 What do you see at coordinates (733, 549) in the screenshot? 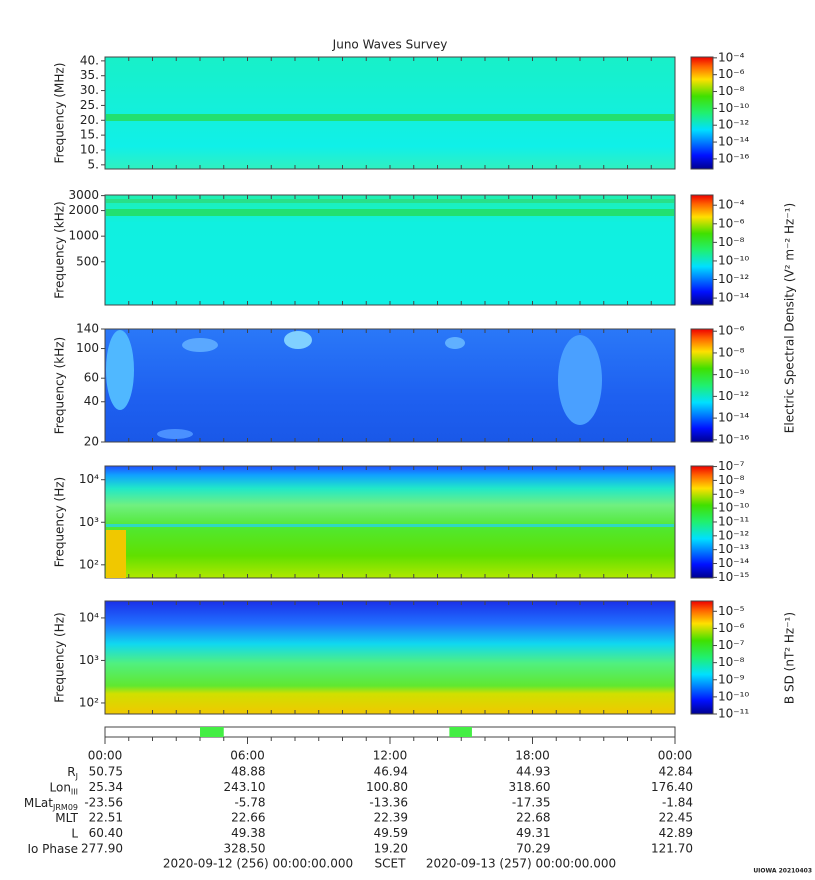
I see `colorbar-tick-label: 10⁻¹³` at bounding box center [733, 549].